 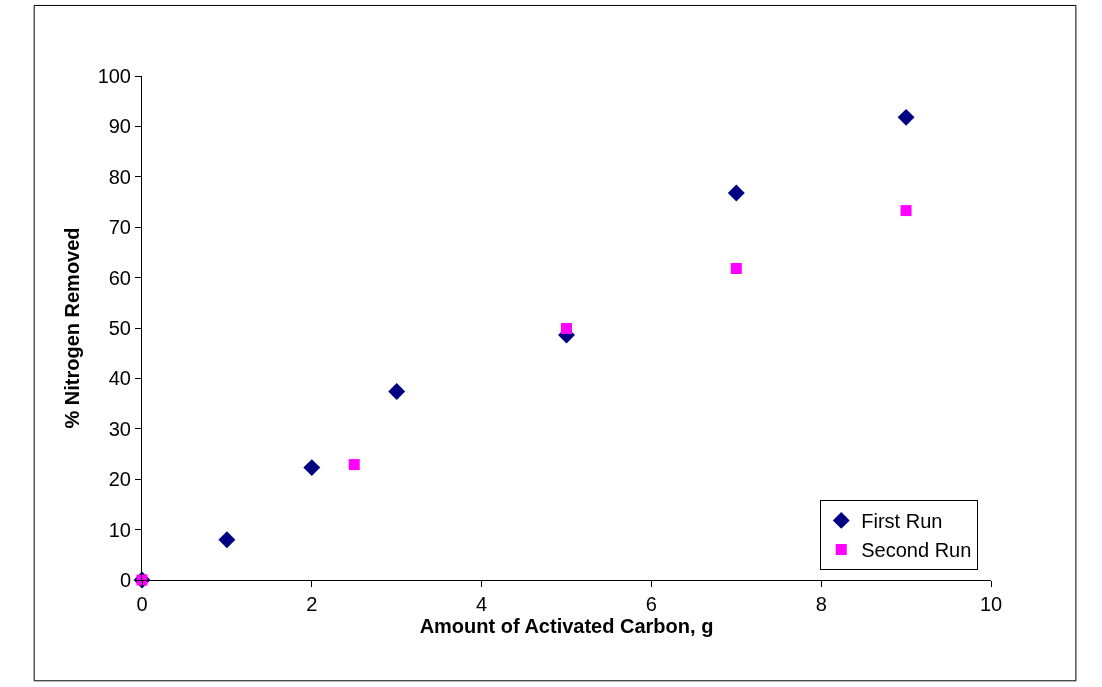 What do you see at coordinates (72, 328) in the screenshot?
I see `y-axis-title: % Nitrogen Removed` at bounding box center [72, 328].